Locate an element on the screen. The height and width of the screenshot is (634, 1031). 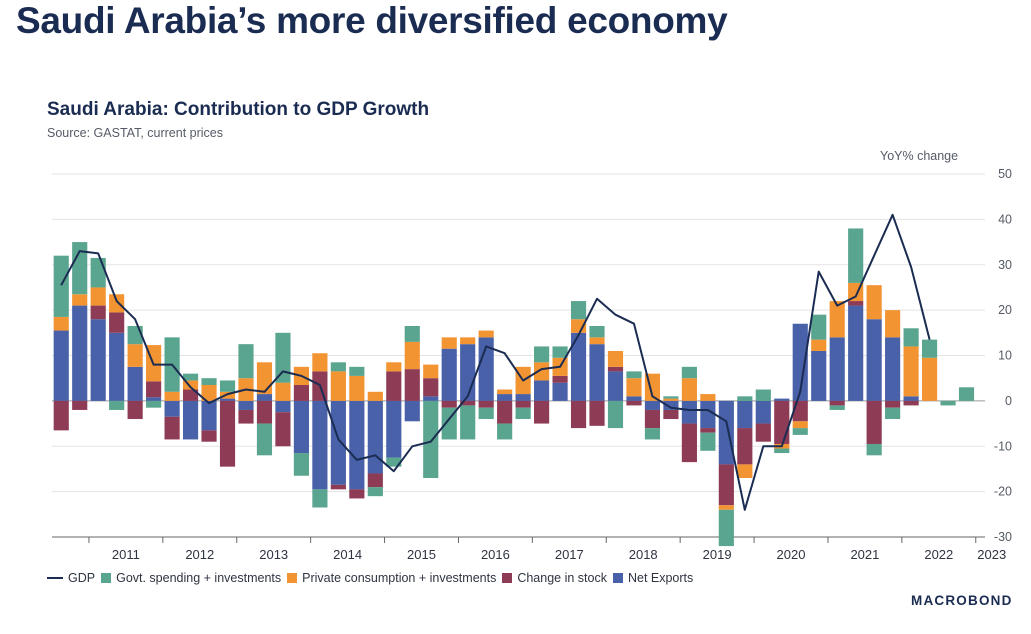
legend-label-private: Private consumption + investments is located at coordinates (399, 578).